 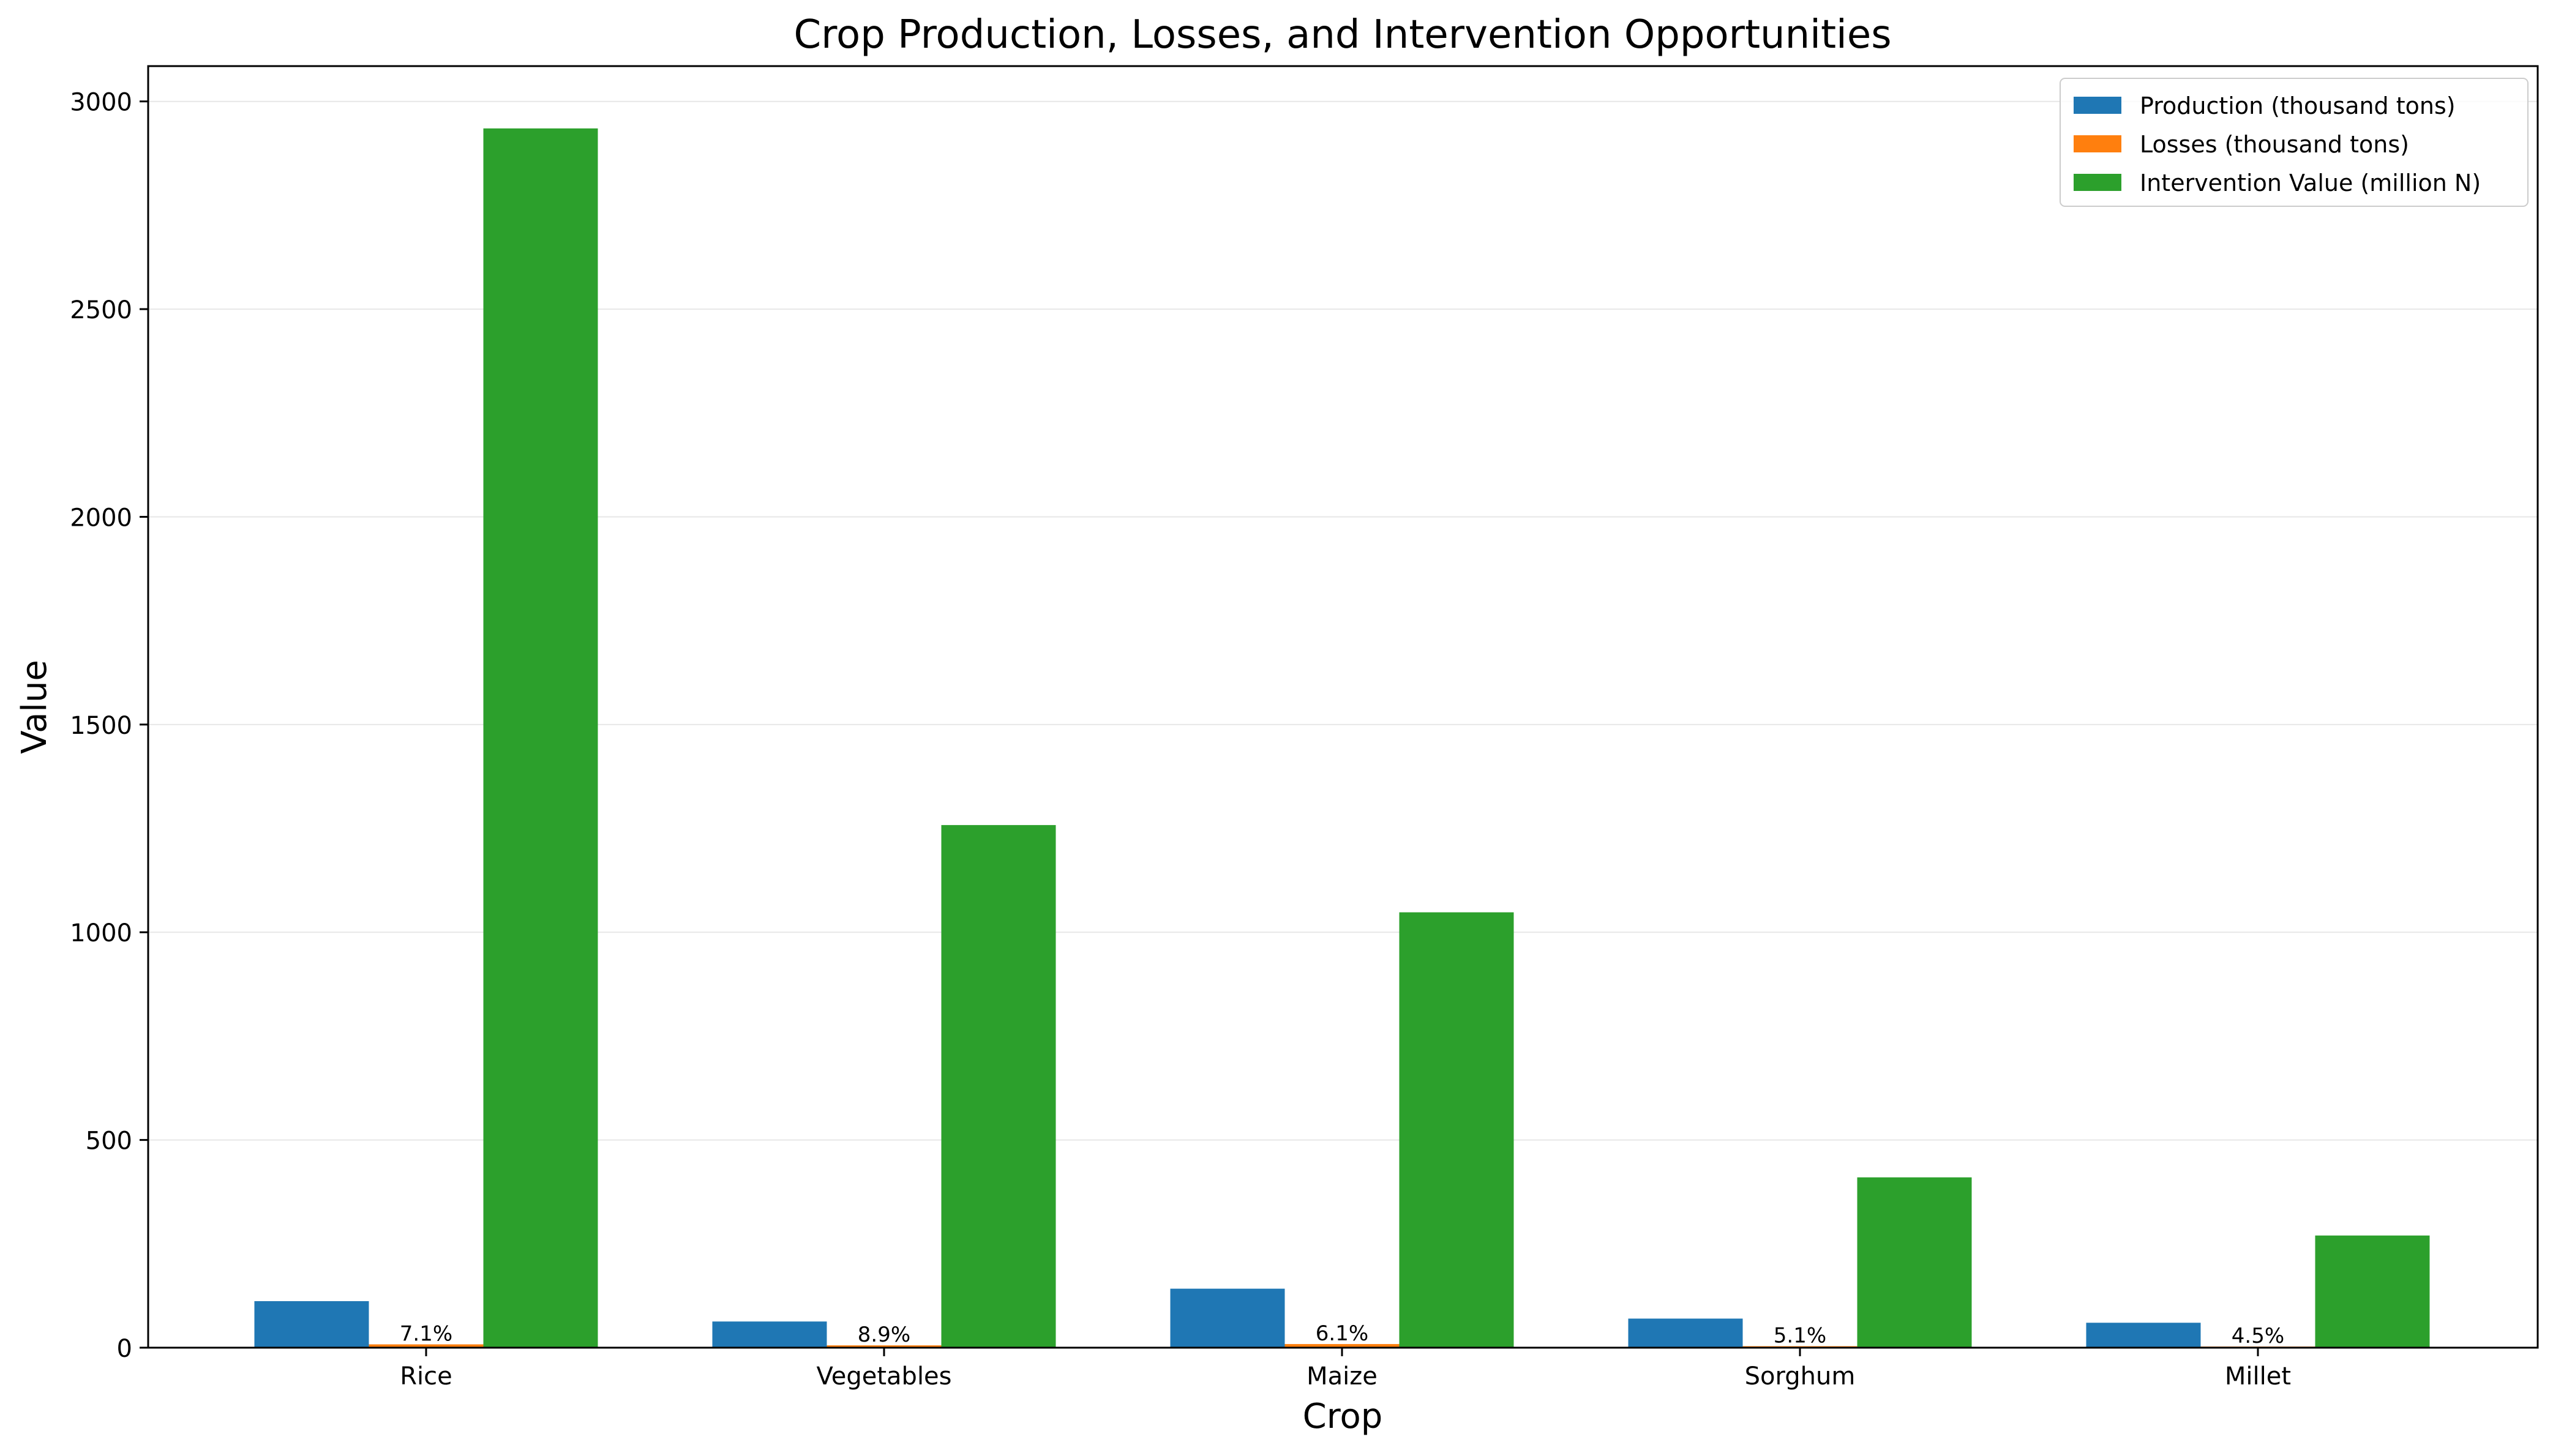 What do you see at coordinates (884, 1335) in the screenshot?
I see `loss-percent-label: 8.9%` at bounding box center [884, 1335].